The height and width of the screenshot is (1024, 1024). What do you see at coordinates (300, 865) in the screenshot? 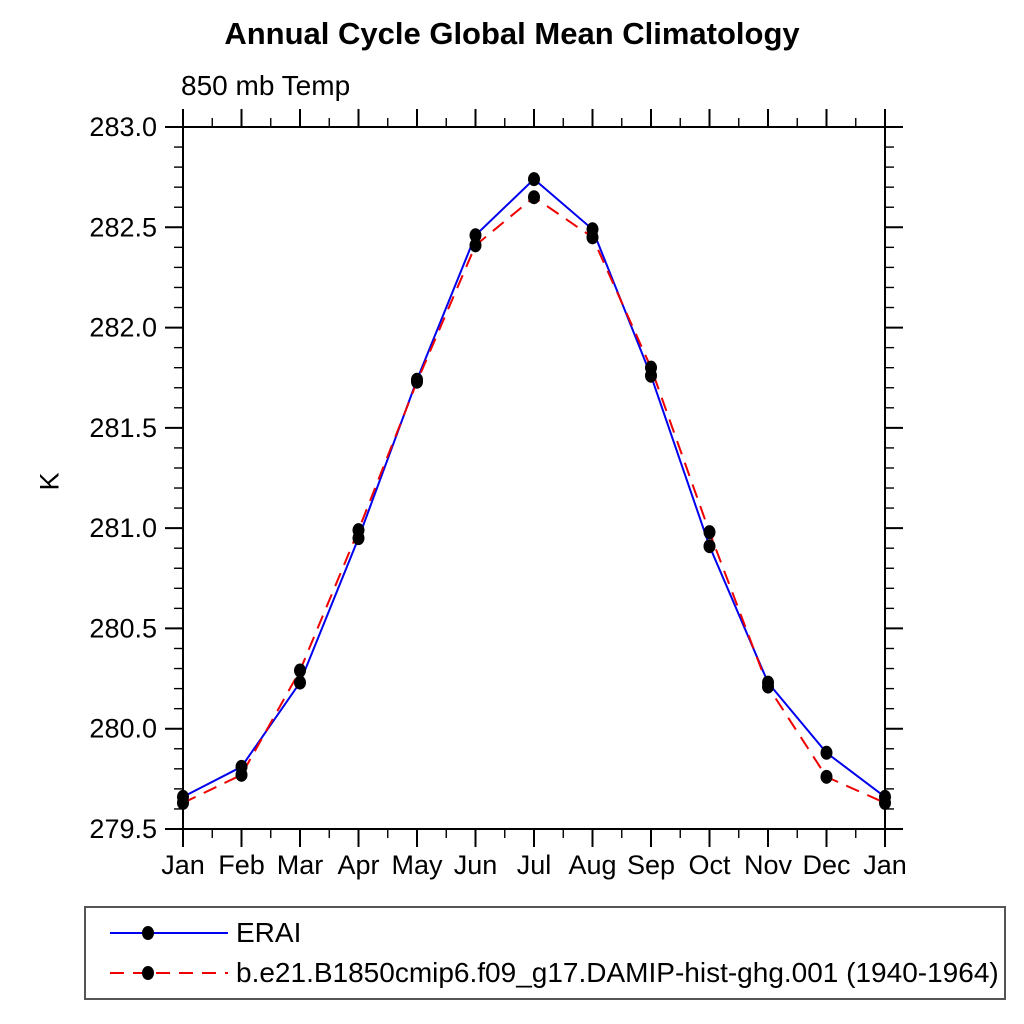
I see `x-tick-label: Mar` at bounding box center [300, 865].